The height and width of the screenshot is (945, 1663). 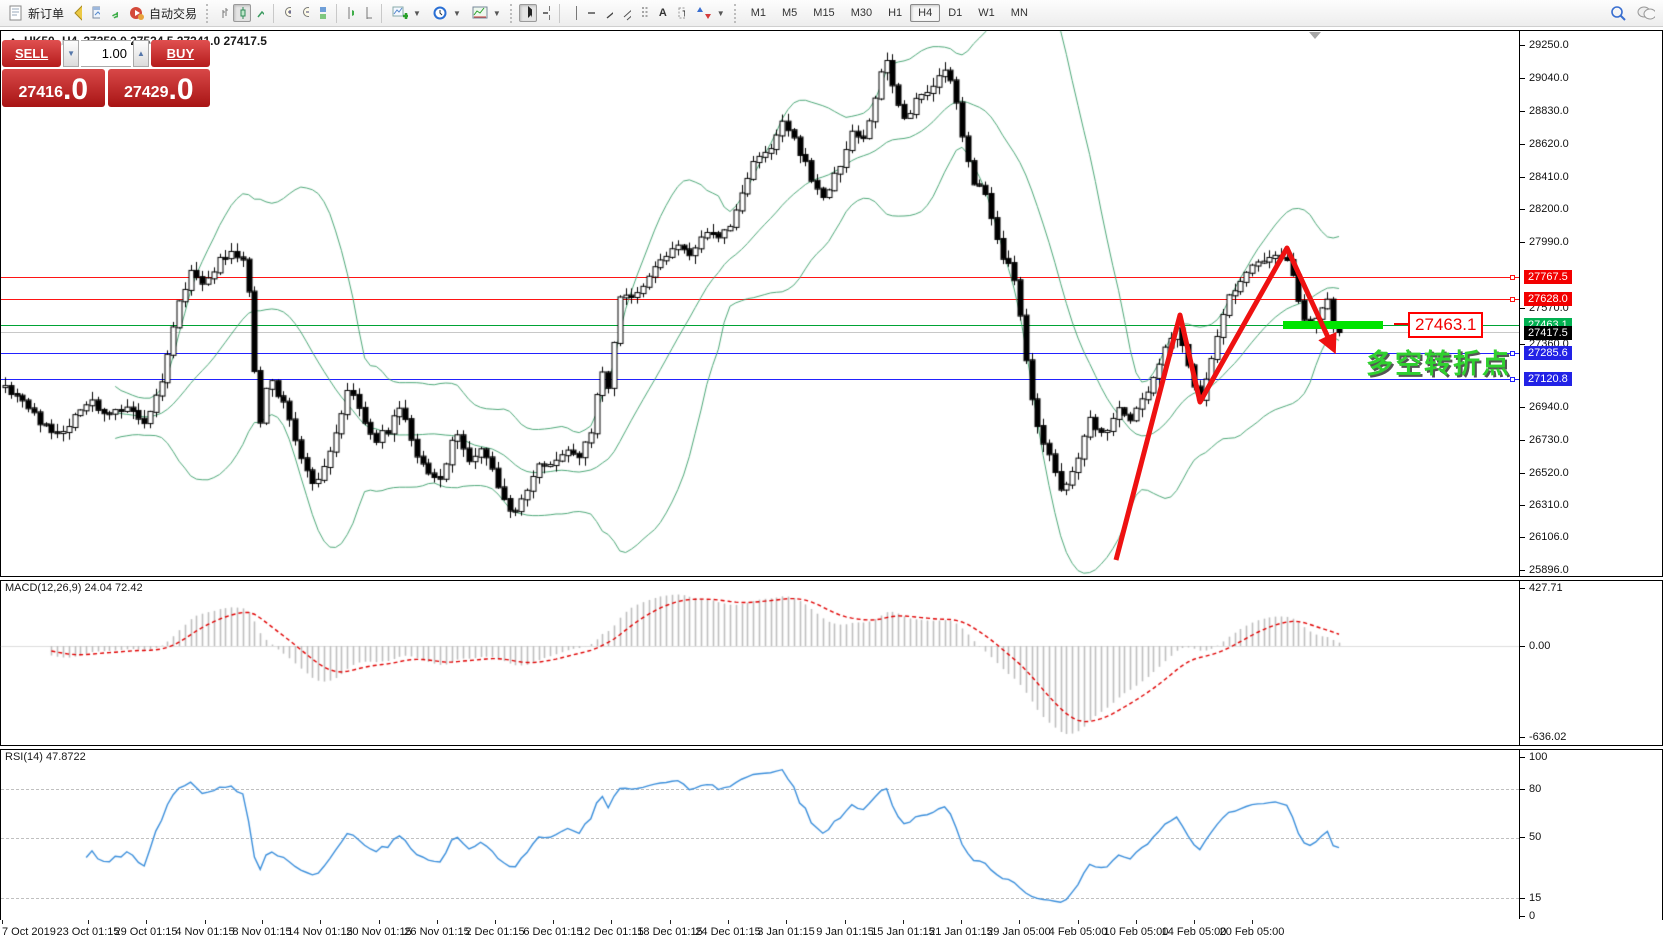 What do you see at coordinates (609, 13) in the screenshot?
I see `trendline-icon` at bounding box center [609, 13].